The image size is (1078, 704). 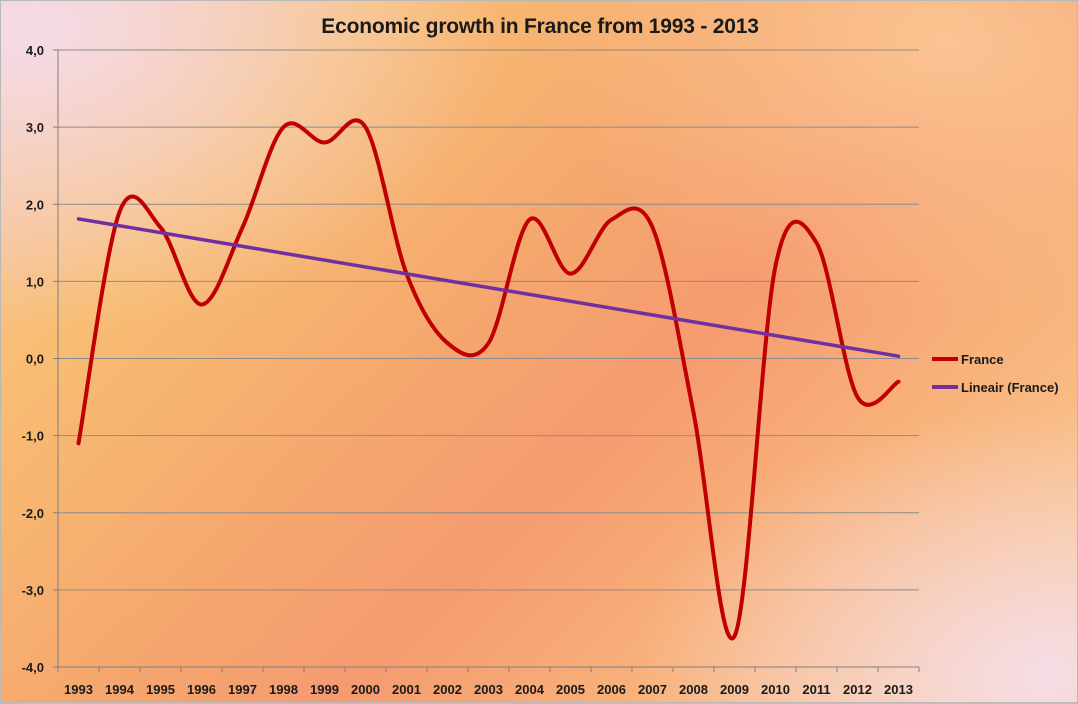 What do you see at coordinates (33, 590) in the screenshot?
I see `y-tick-label: -3,0` at bounding box center [33, 590].